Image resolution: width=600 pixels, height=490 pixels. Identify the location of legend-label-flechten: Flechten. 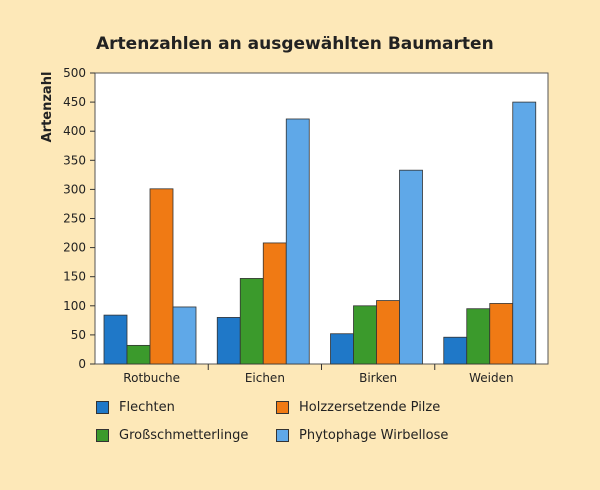
(147, 407).